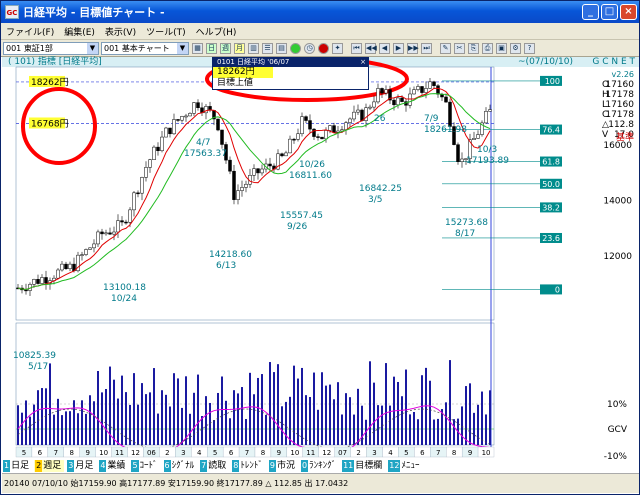 The width and height of the screenshot is (640, 495). What do you see at coordinates (197, 48) in the screenshot?
I see `grid-icon: ▦` at bounding box center [197, 48].